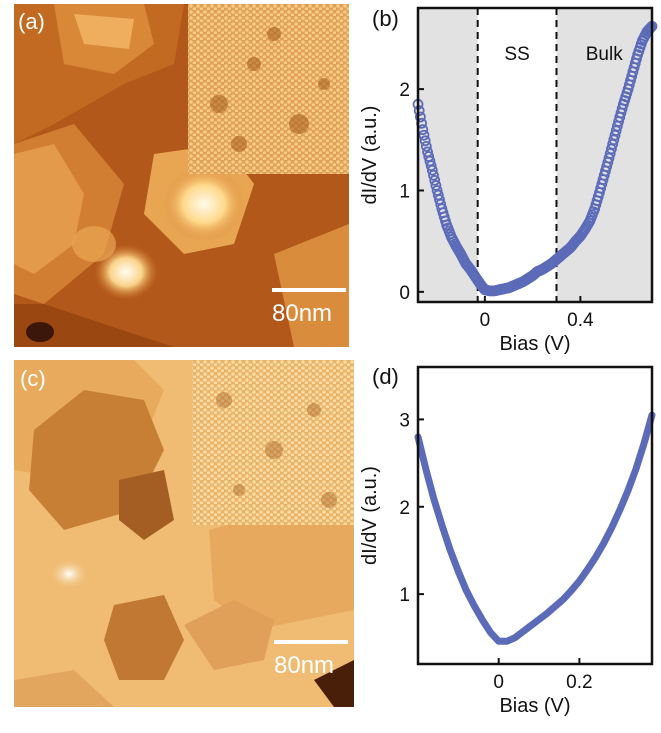 This screenshot has width=661, height=733. I want to click on plot-frame, so click(535, 155).